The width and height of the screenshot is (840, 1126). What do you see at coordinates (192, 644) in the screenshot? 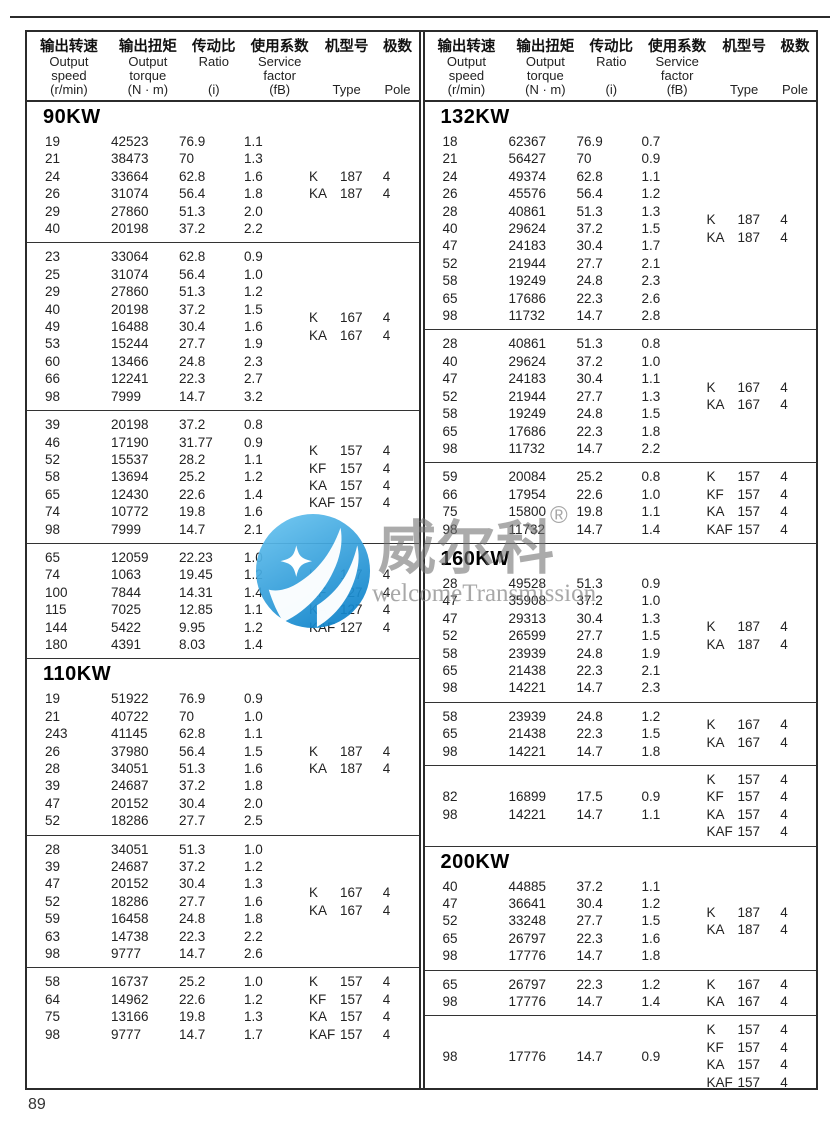
I see `ratio-value: 8.03` at bounding box center [192, 644].